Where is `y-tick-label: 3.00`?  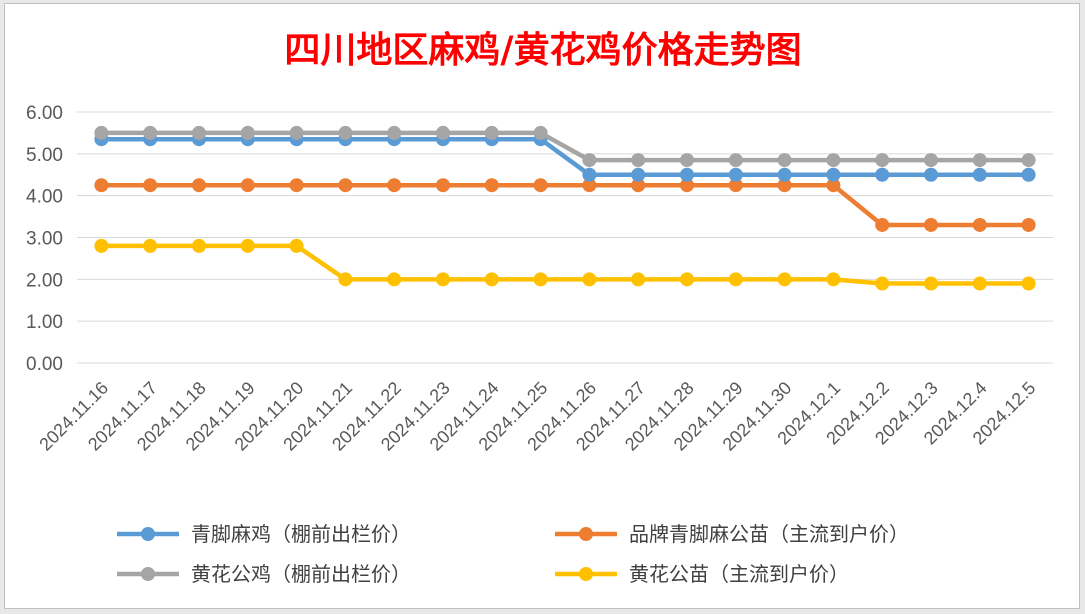
y-tick-label: 3.00 is located at coordinates (44, 239).